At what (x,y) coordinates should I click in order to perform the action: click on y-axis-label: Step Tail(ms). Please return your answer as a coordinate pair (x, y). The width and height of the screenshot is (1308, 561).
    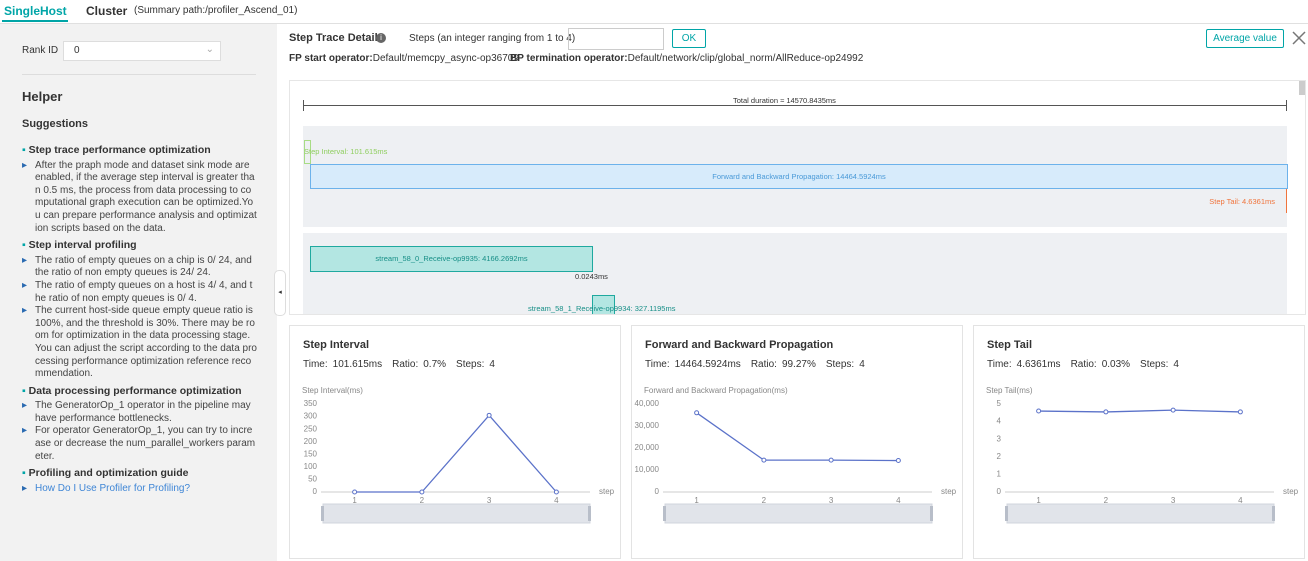
    Looking at the image, I should click on (1009, 390).